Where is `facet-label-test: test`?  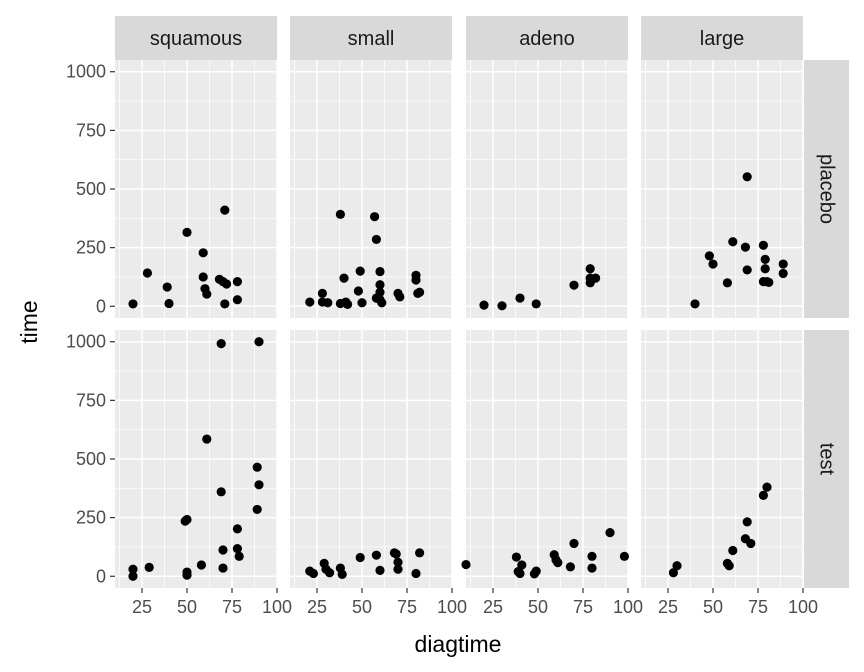
facet-label-test: test is located at coordinates (827, 459).